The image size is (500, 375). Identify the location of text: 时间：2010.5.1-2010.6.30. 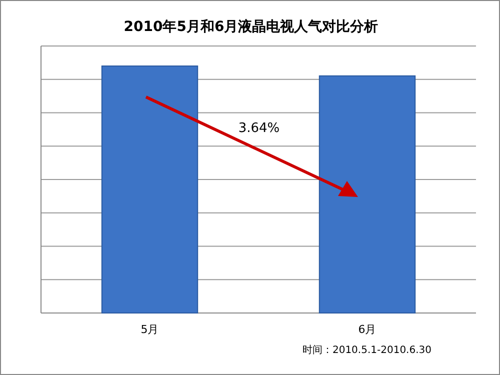
(367, 350).